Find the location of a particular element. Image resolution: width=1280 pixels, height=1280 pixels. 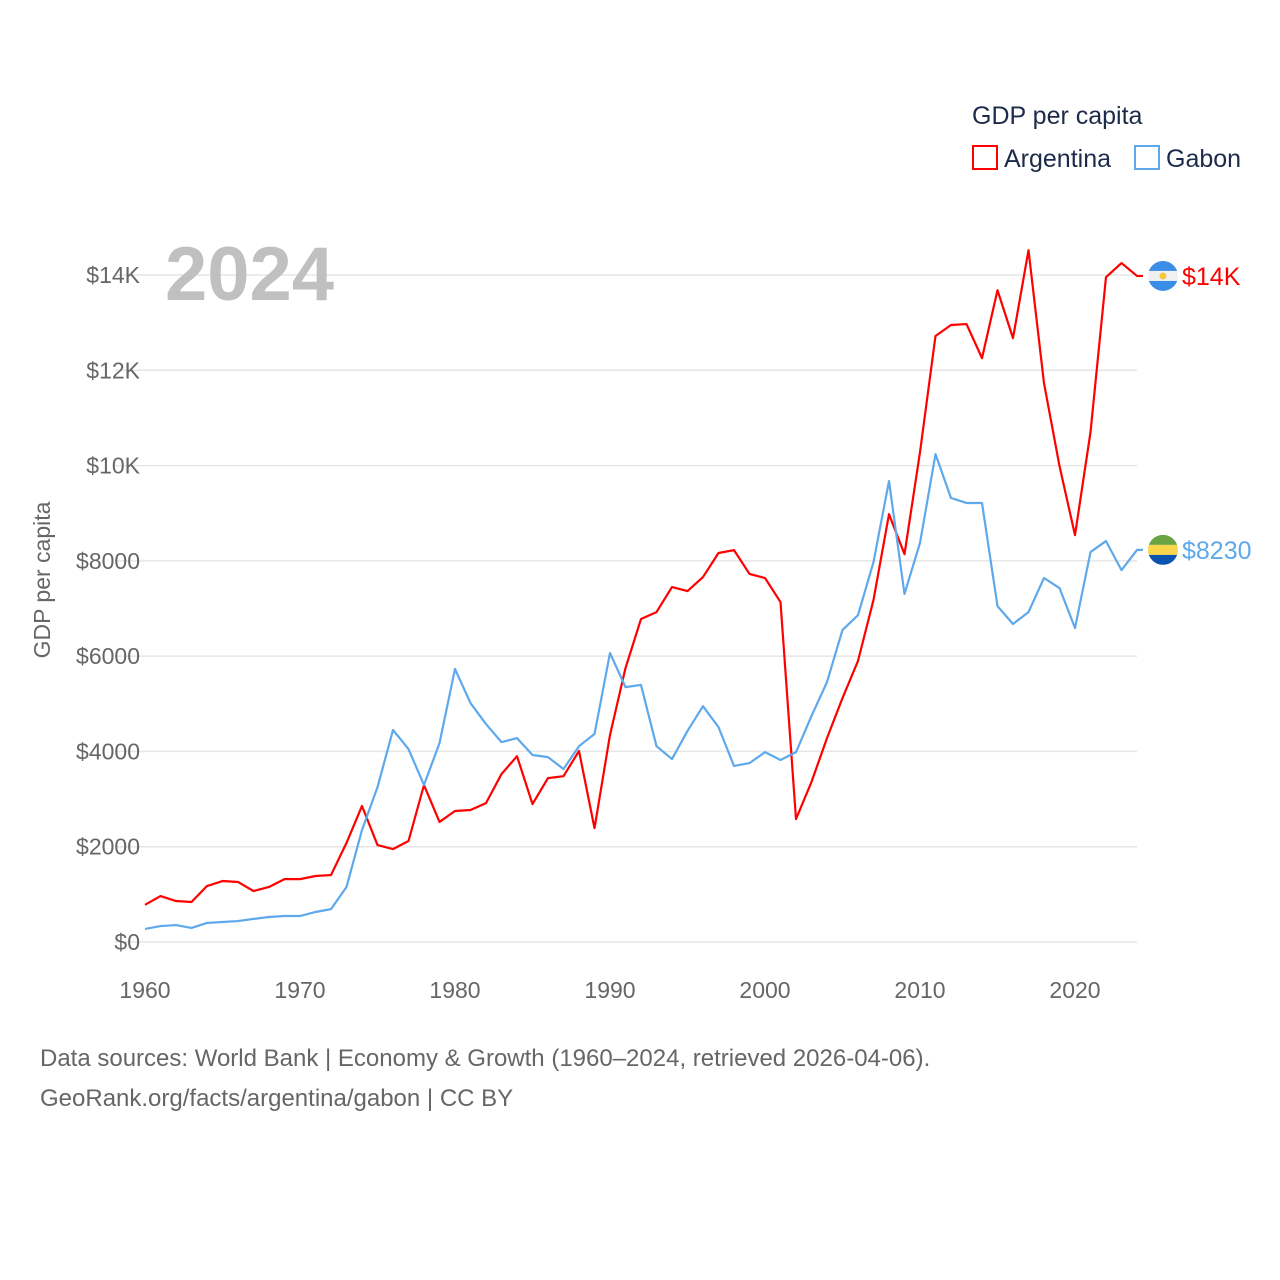

flag-icon-argentina is located at coordinates (1163, 275).